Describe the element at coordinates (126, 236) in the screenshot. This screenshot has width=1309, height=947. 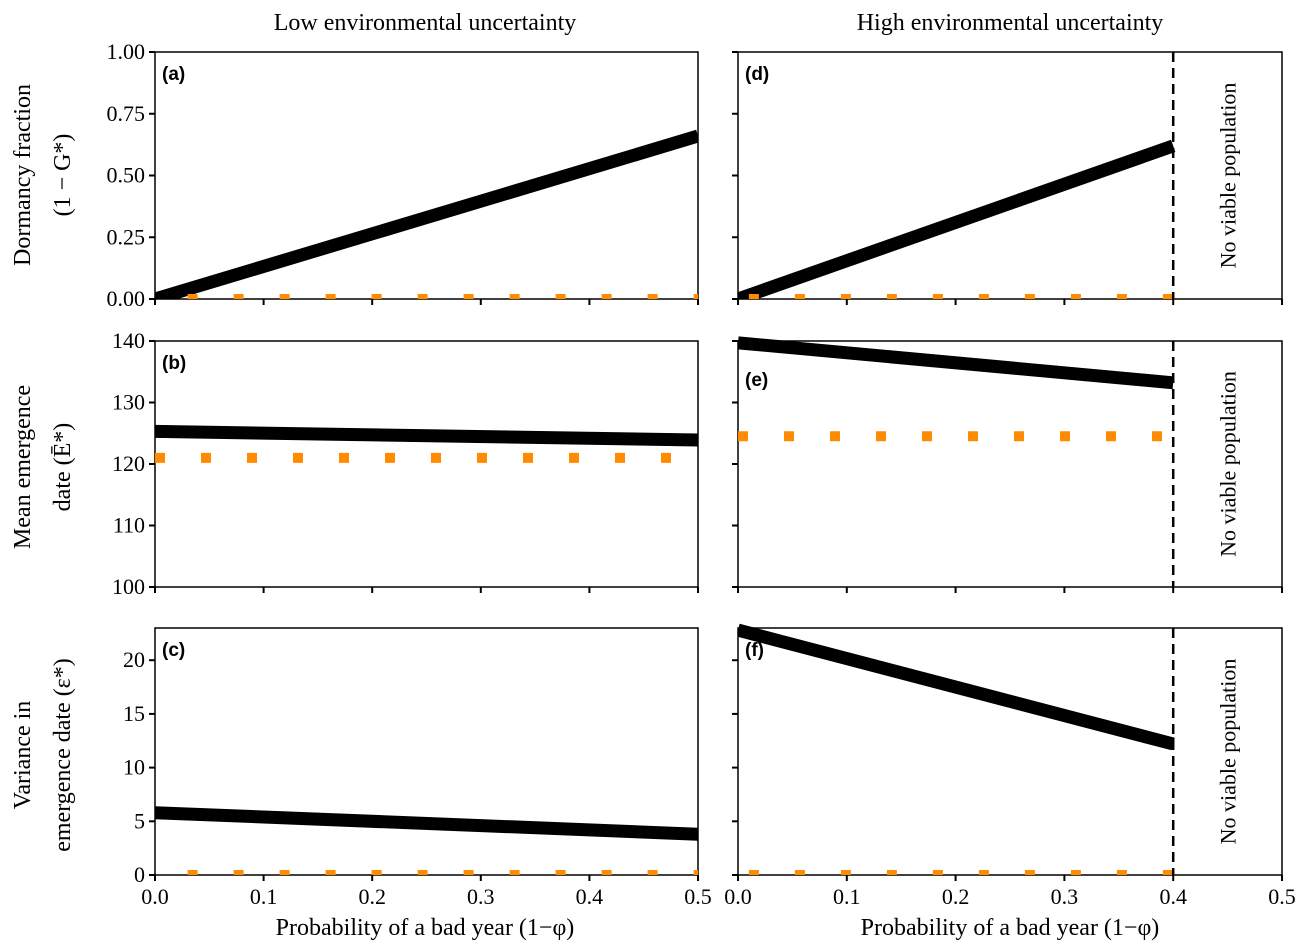
I see `y-tick-label: 0.25` at that location.